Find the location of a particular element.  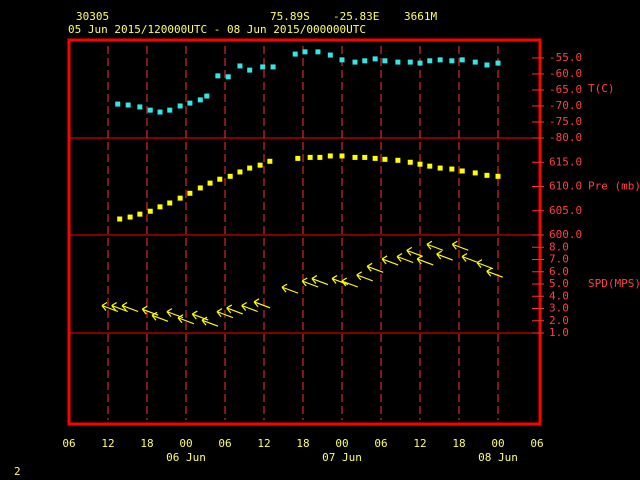

y-tick-label: 3.0 is located at coordinates (559, 308).